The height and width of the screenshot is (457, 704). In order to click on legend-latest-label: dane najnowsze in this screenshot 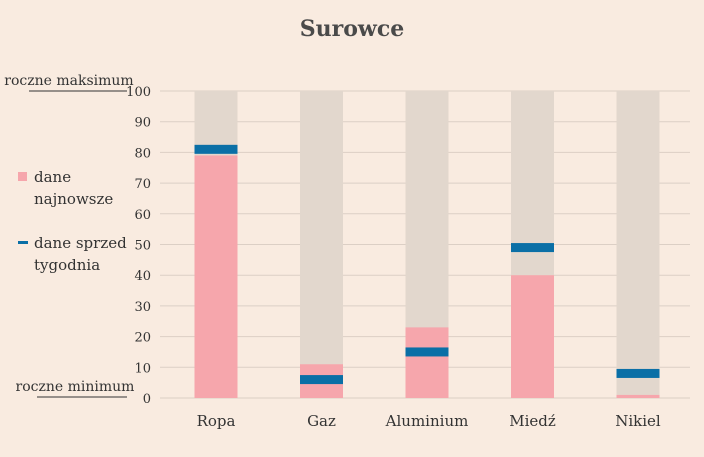, I will do `click(73, 188)`.